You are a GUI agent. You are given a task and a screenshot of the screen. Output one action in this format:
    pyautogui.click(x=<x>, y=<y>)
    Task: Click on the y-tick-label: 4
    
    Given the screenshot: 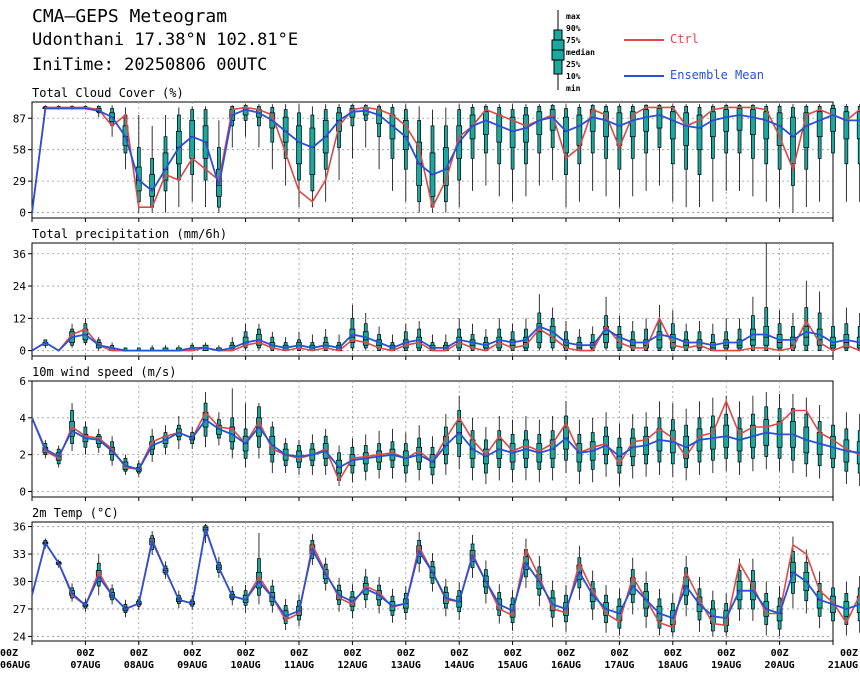 What is the action you would take?
    pyautogui.click(x=22, y=418)
    